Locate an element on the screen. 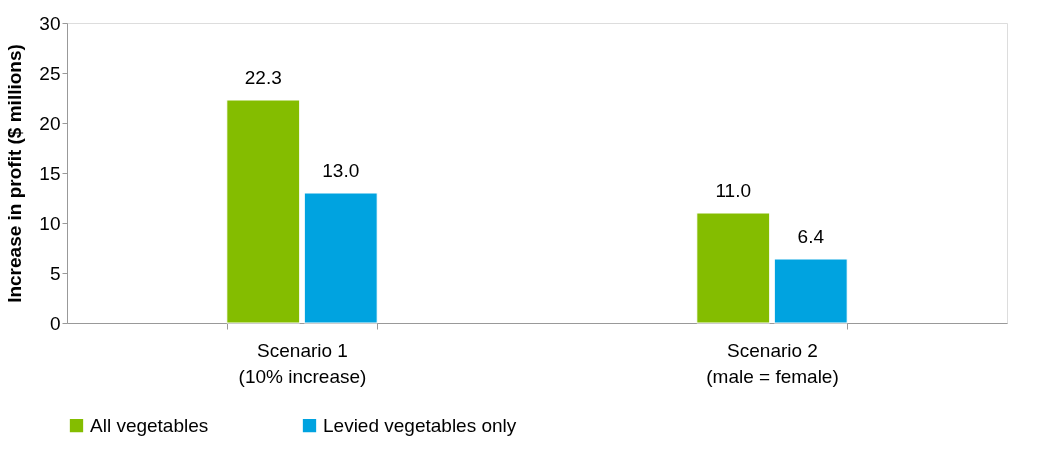 The image size is (1048, 466). y-tick-label: 0 is located at coordinates (55, 323).